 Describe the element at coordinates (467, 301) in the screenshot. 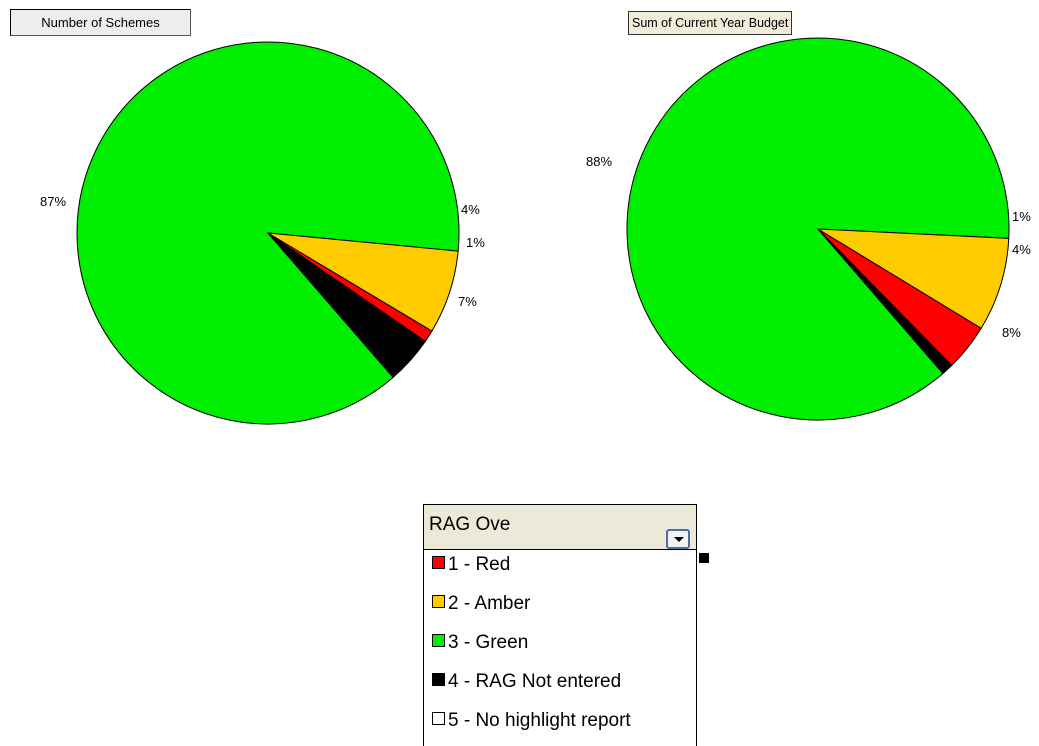

I see `pie-label-0-3: 7%` at that location.